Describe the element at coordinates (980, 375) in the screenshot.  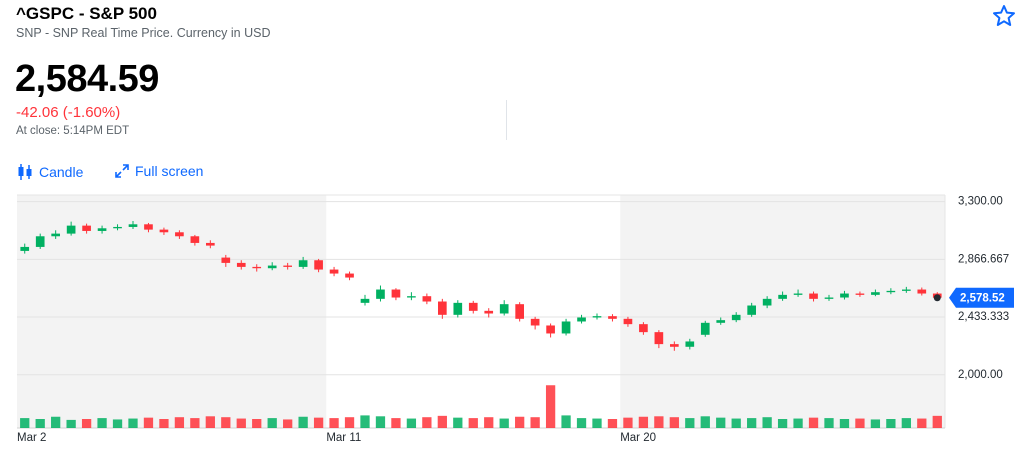
I see `y-tick-label: 2,000.00` at that location.